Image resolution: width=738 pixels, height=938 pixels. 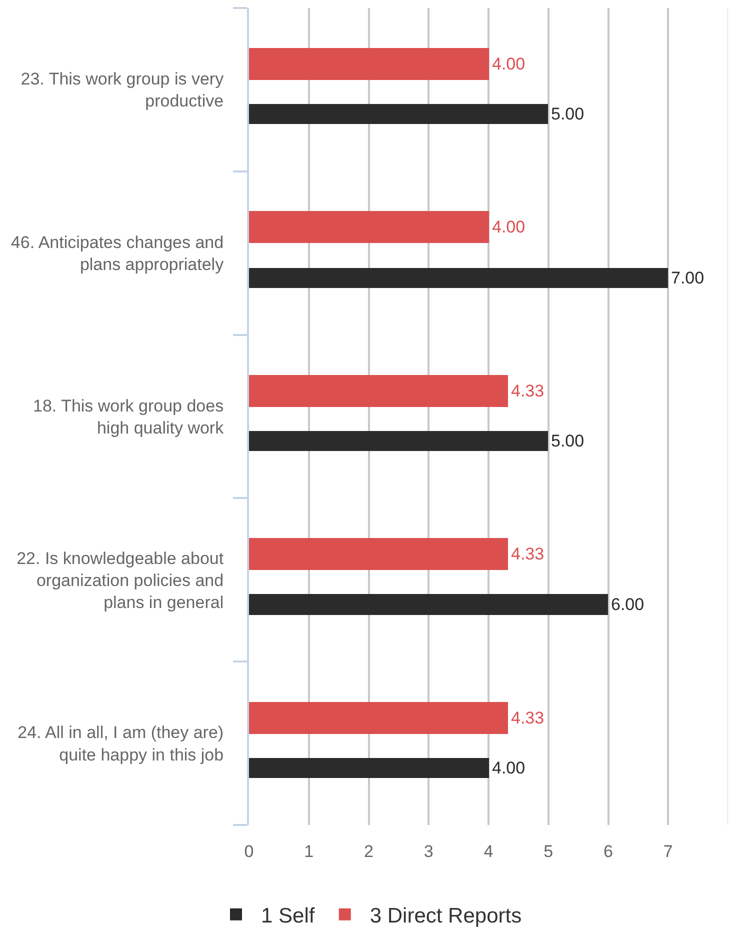 What do you see at coordinates (429, 851) in the screenshot?
I see `x-tick-label: 3` at bounding box center [429, 851].